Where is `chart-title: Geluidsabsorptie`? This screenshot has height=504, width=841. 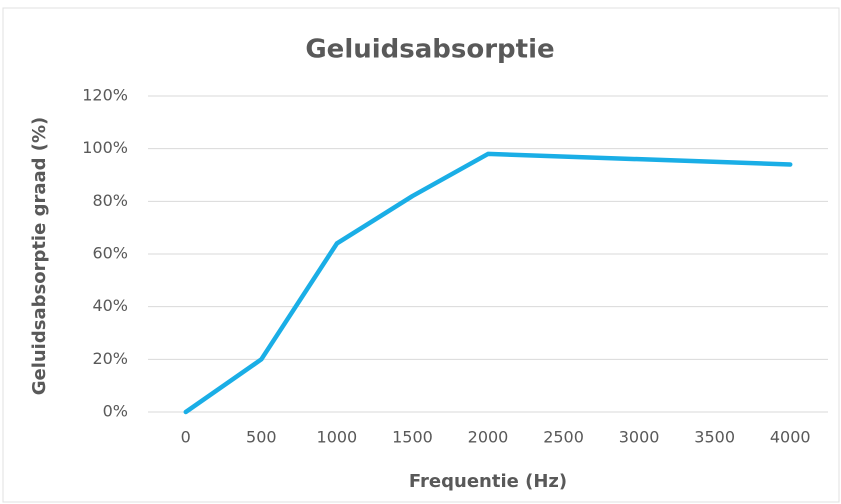 chart-title: Geluidsabsorptie is located at coordinates (429, 50).